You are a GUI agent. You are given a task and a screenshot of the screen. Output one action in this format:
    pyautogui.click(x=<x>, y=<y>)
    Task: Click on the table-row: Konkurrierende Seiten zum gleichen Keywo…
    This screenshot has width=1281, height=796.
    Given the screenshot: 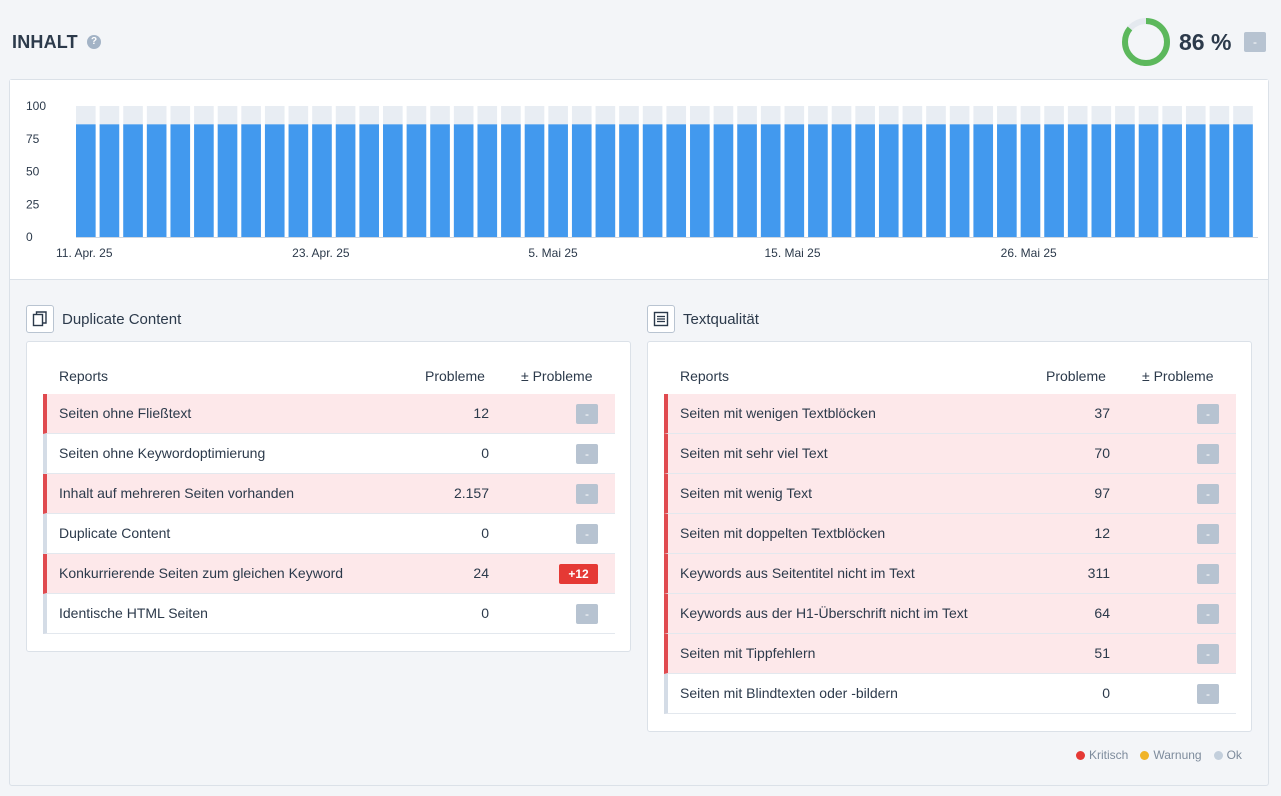 What is the action you would take?
    pyautogui.click(x=329, y=574)
    